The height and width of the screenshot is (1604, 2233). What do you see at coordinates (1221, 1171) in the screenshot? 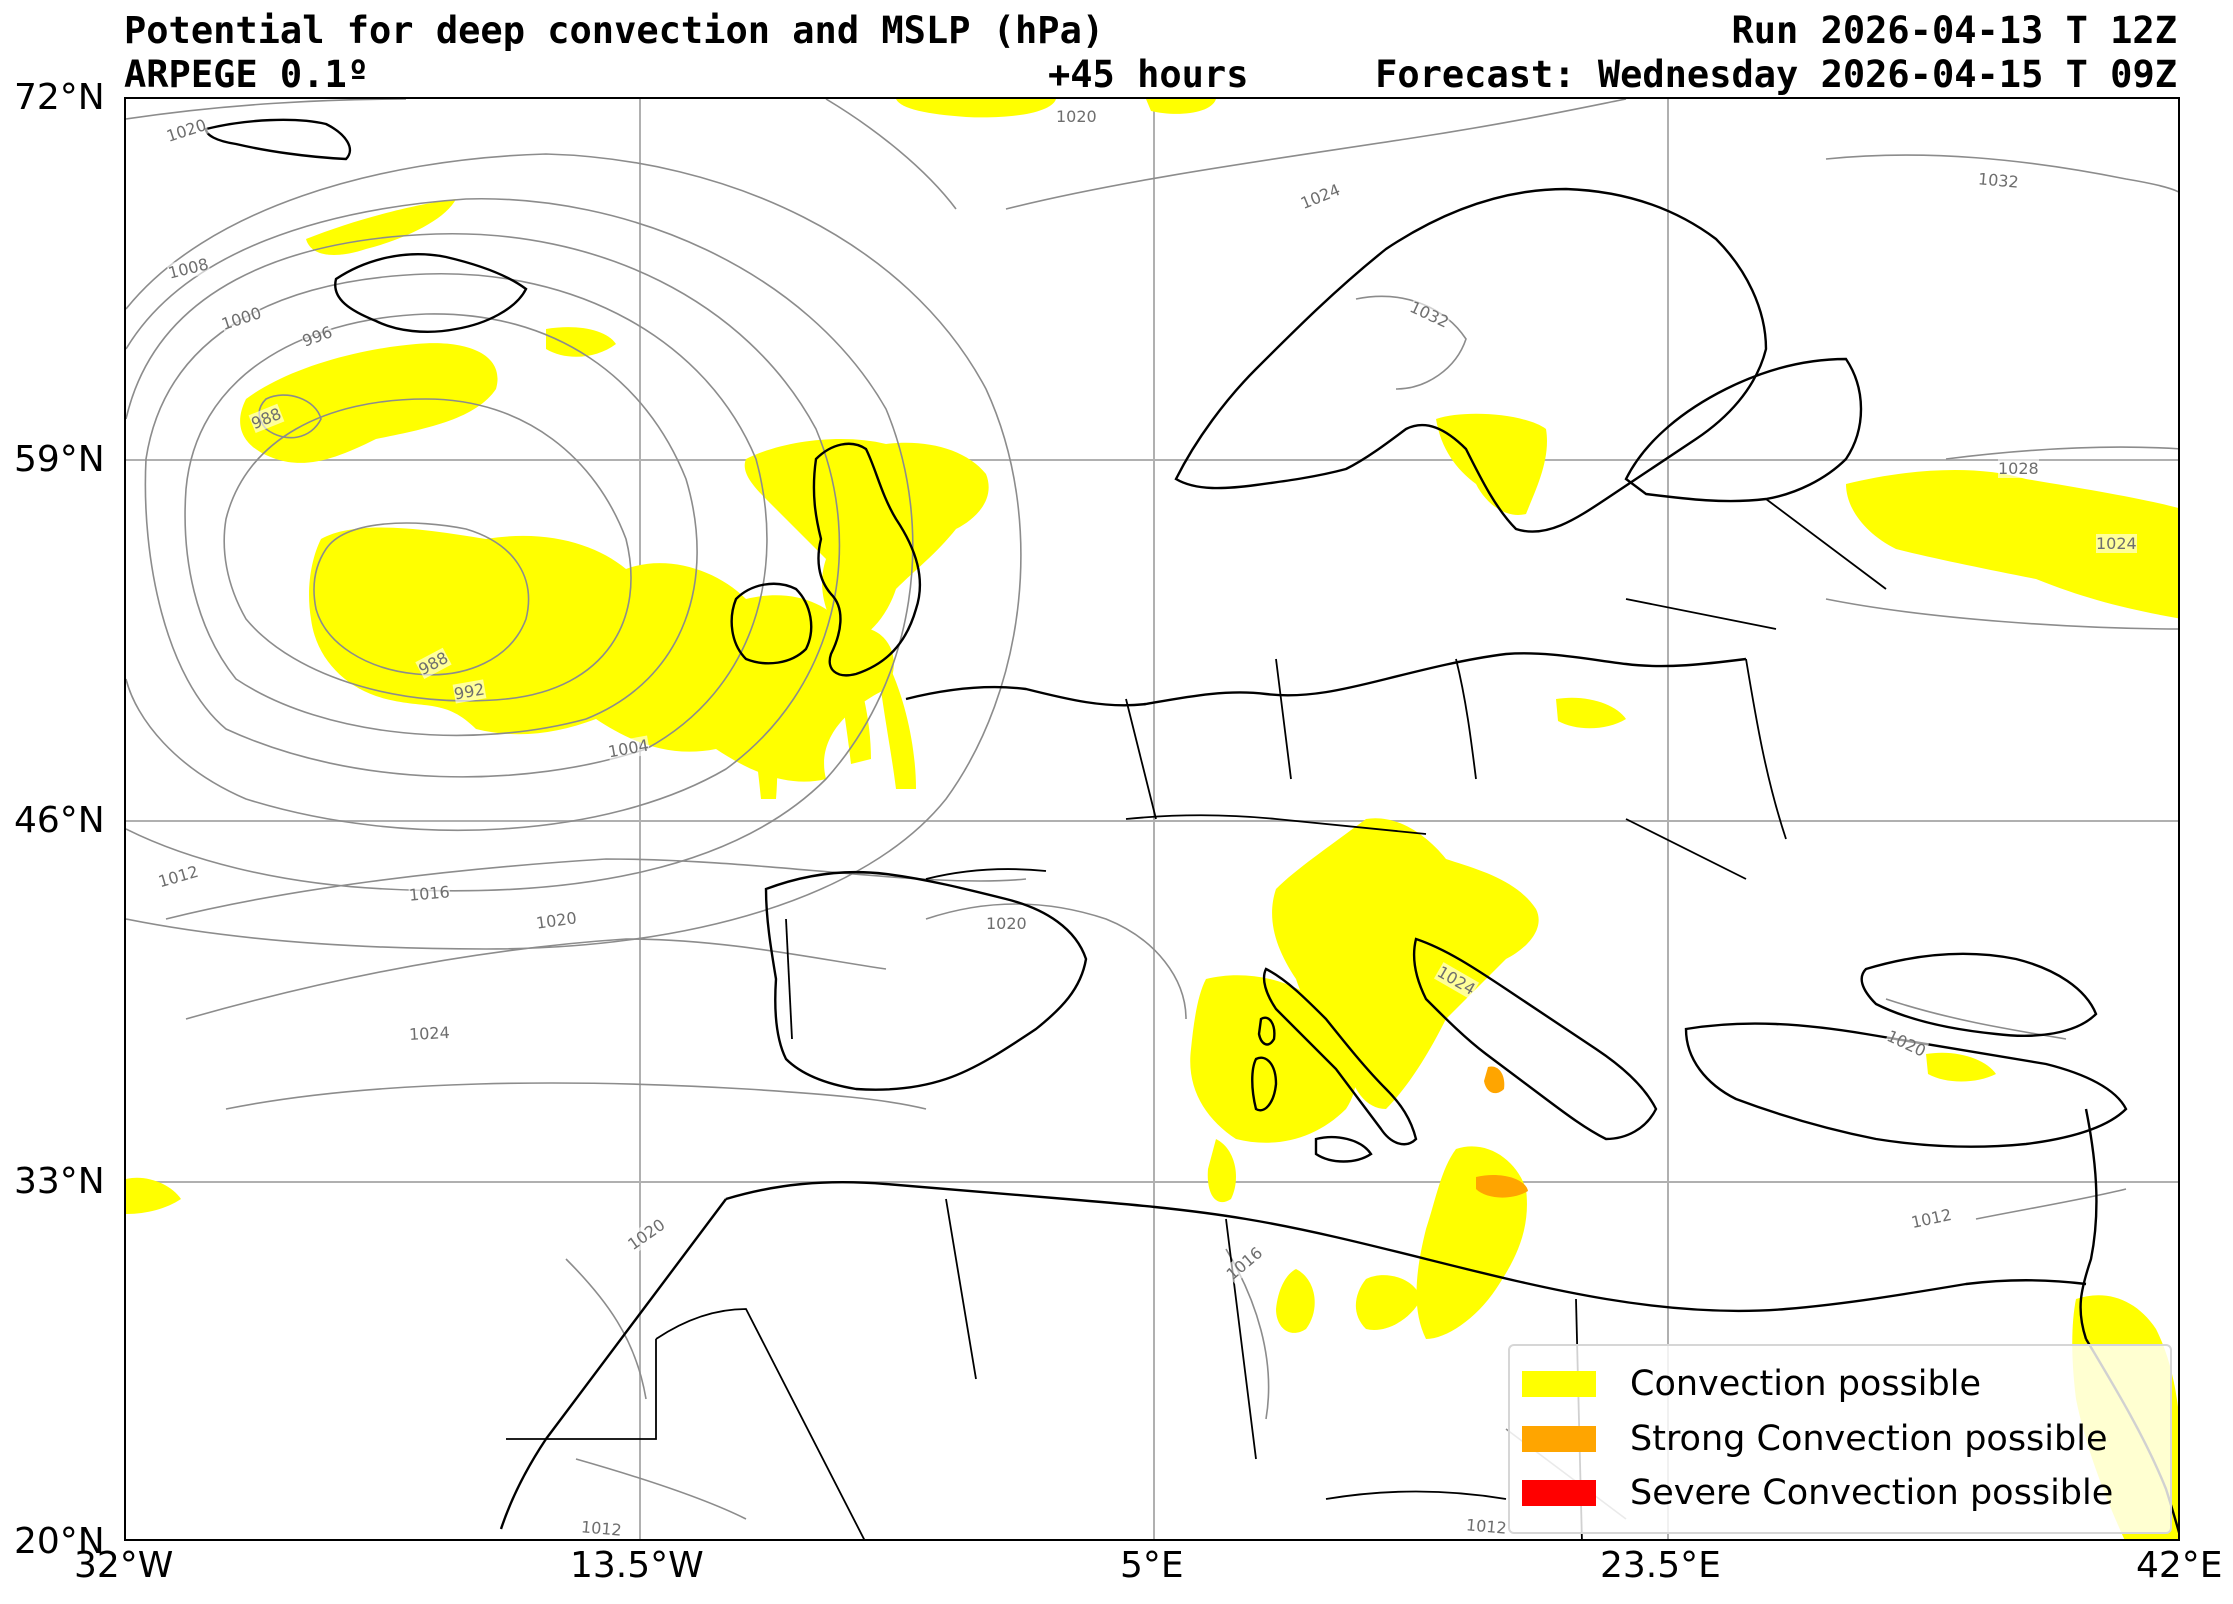
I see `convection-area-north-africa-coast` at bounding box center [1221, 1171].